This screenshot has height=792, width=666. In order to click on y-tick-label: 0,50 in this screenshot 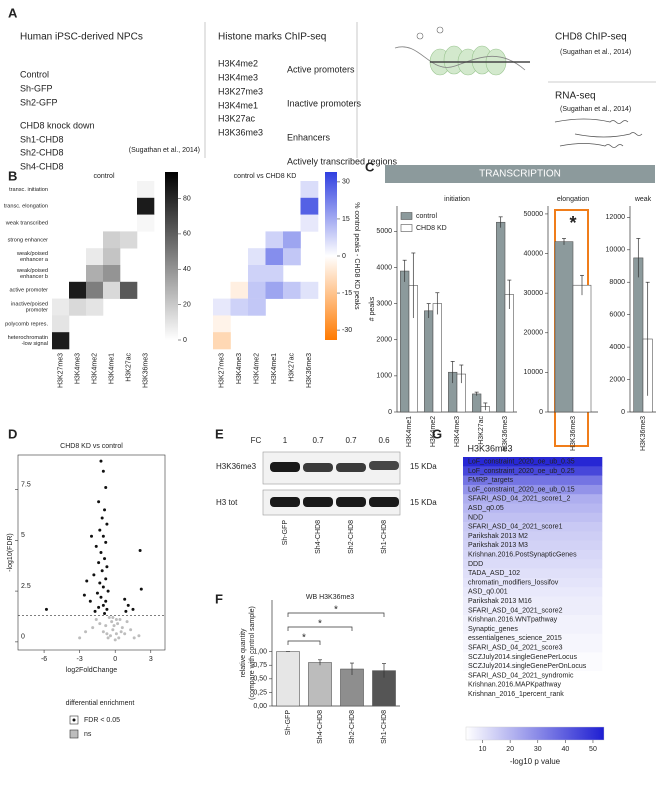, I will do `click(260, 679)`.